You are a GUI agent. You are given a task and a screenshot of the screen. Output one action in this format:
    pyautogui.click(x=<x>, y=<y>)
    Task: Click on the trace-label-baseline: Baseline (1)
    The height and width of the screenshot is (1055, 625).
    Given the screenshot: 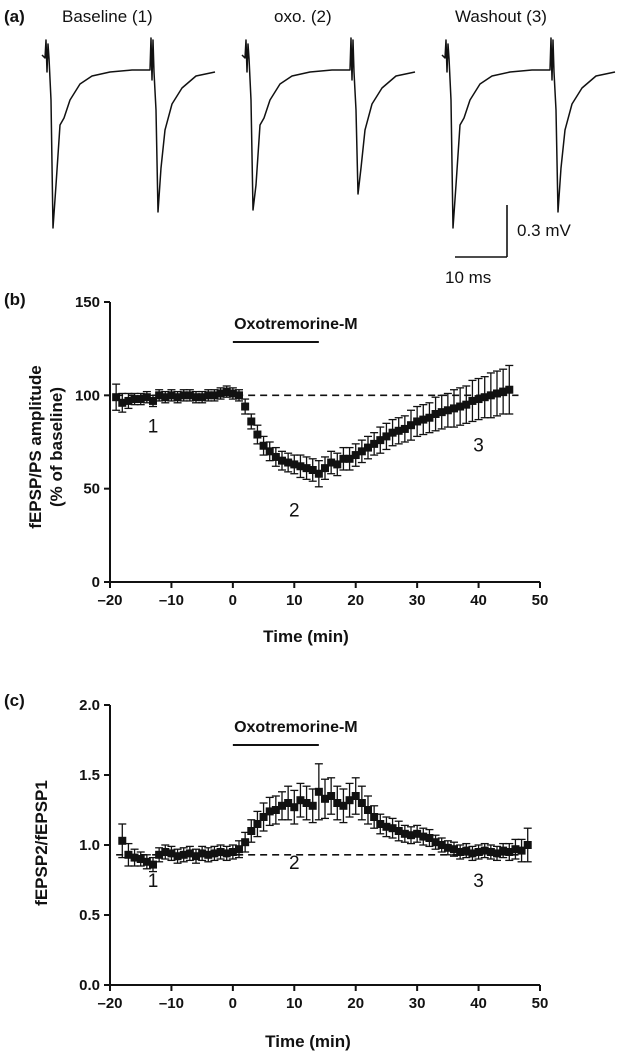 What is the action you would take?
    pyautogui.click(x=107, y=16)
    